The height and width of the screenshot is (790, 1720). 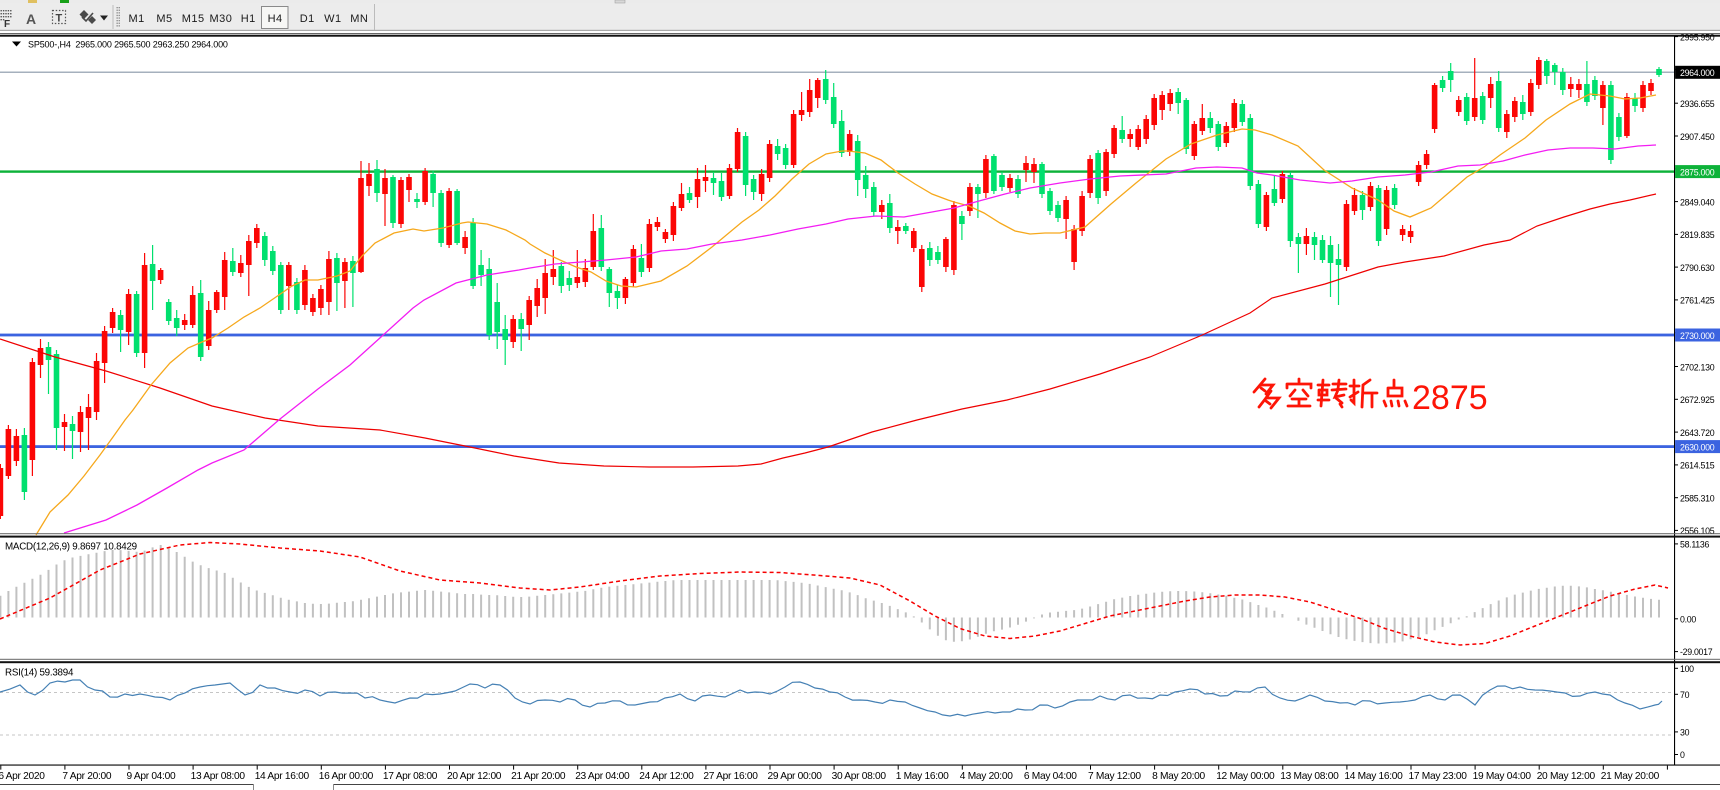 I want to click on svg-text: 2907.450, so click(x=1697, y=137).